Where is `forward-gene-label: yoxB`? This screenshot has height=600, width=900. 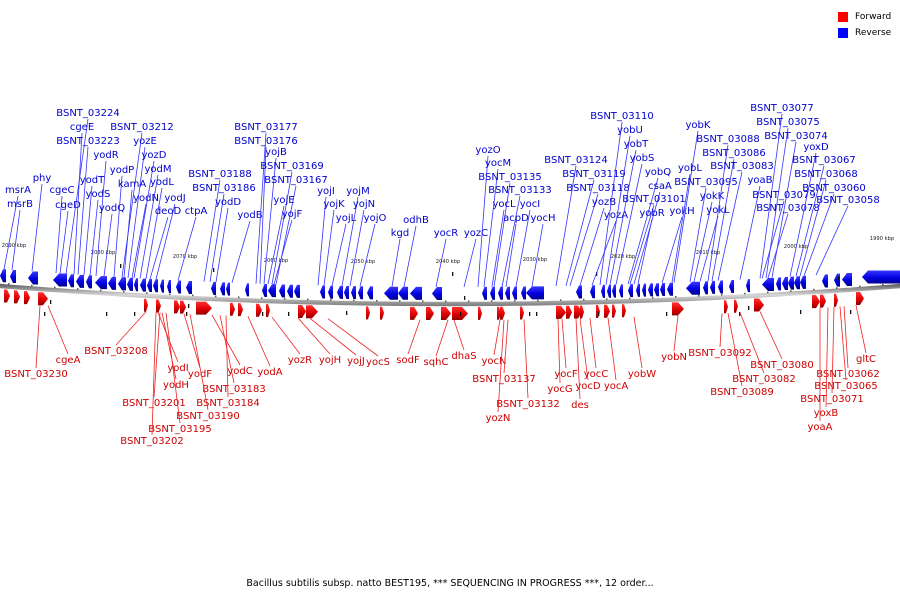
forward-gene-label: yoxB is located at coordinates (826, 413).